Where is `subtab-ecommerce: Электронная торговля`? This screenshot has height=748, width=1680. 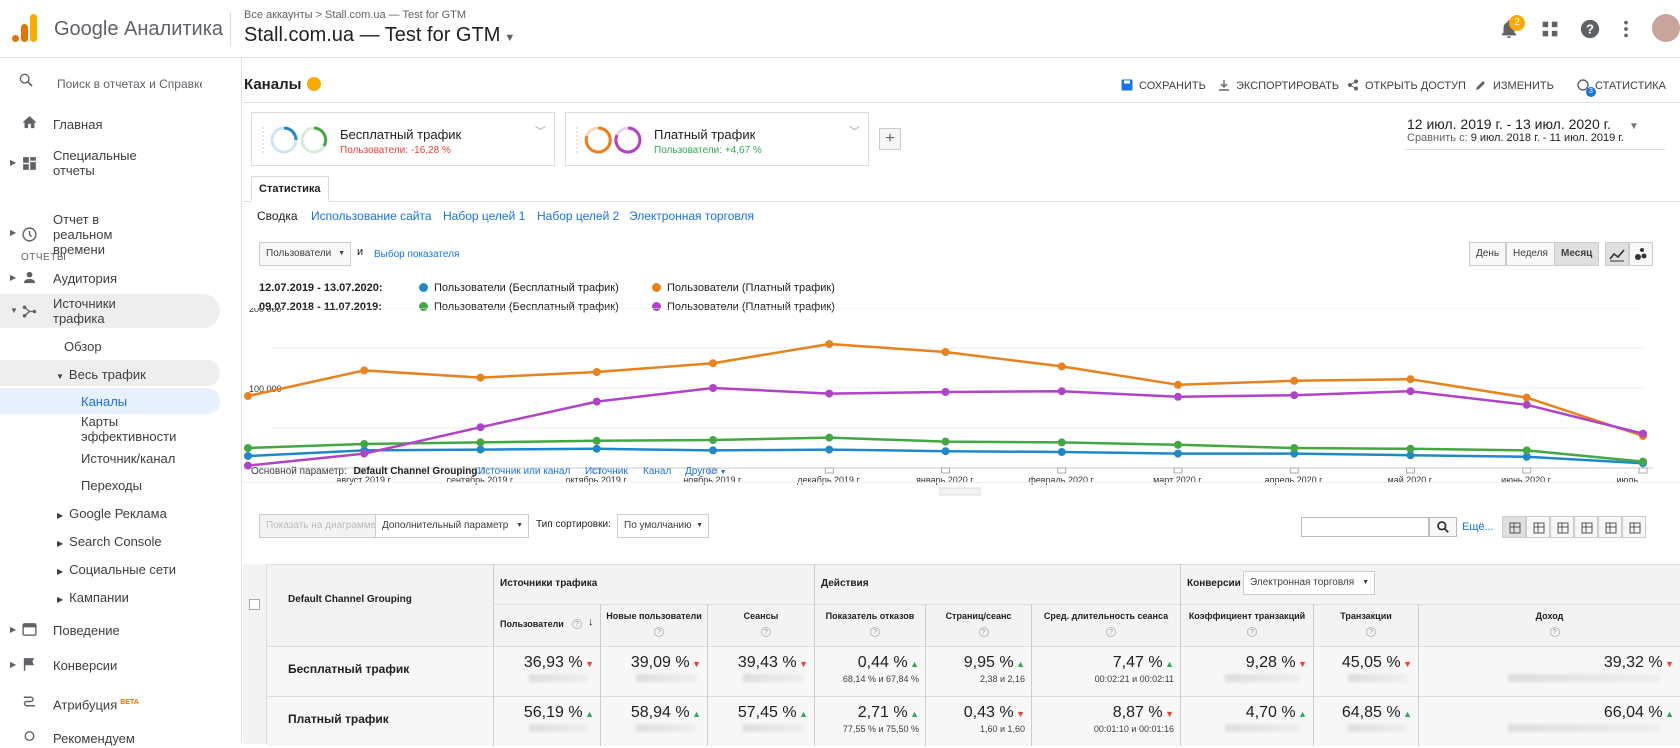 subtab-ecommerce: Электронная торговля is located at coordinates (691, 216).